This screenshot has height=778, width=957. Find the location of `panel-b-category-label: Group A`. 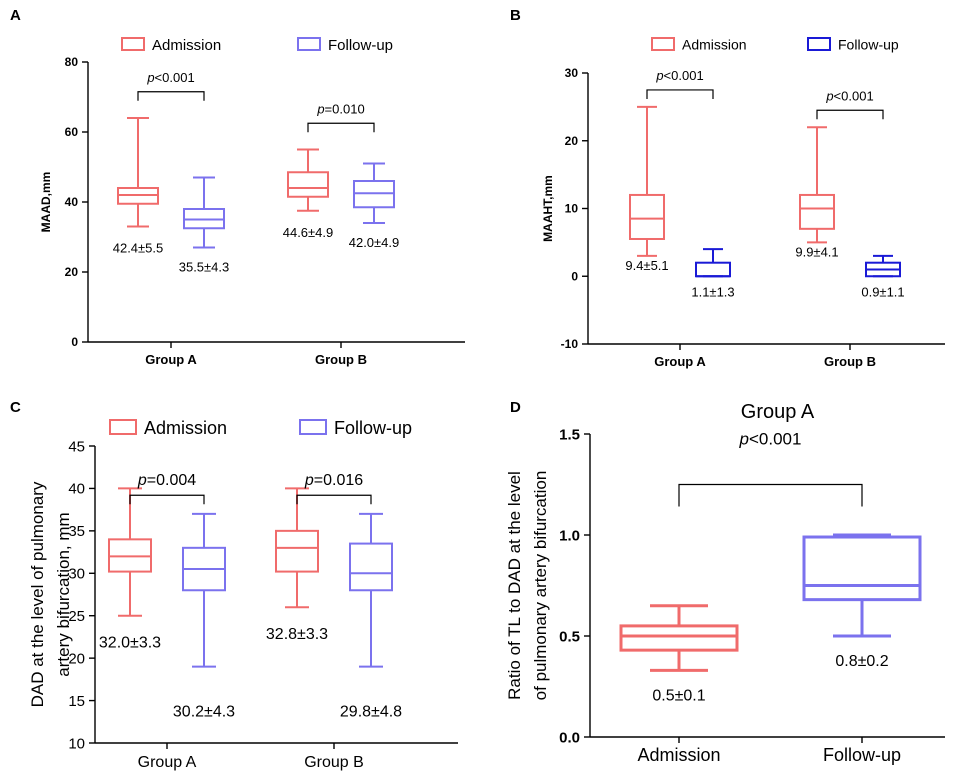

panel-b-category-label: Group A is located at coordinates (680, 361).